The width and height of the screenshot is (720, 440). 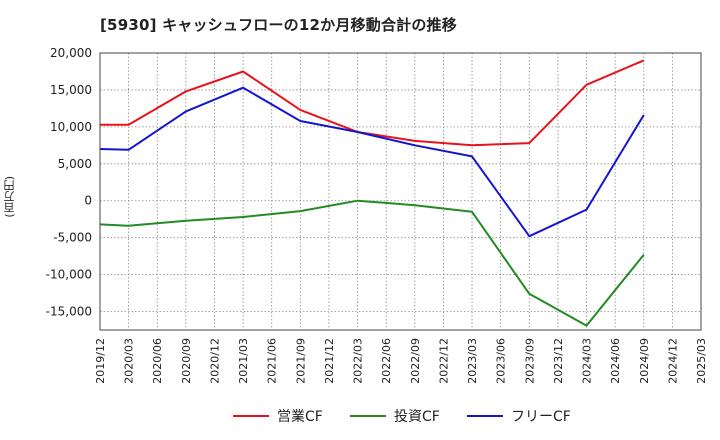 What do you see at coordinates (558, 361) in the screenshot?
I see `x-tick-label: 2023/12` at bounding box center [558, 361].